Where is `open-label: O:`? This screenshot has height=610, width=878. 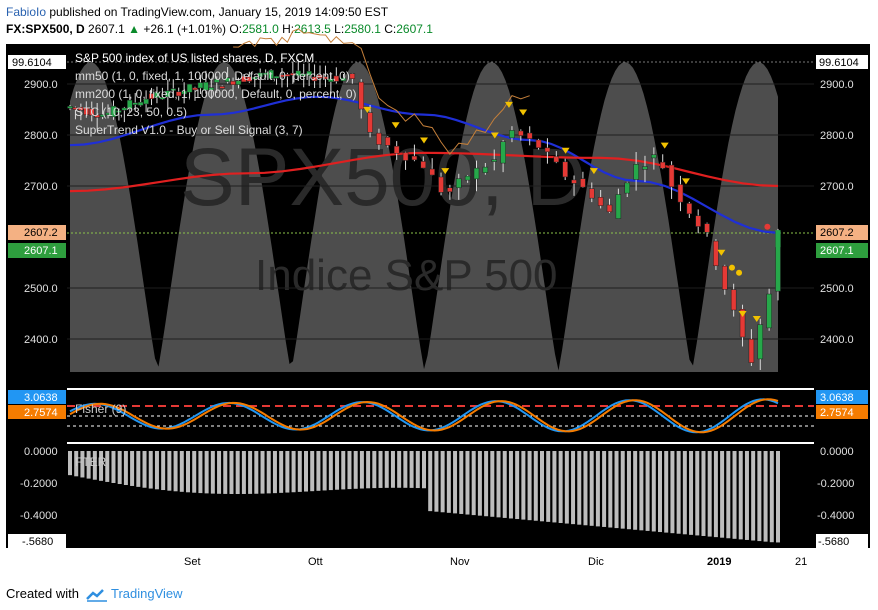 open-label: O: is located at coordinates (236, 29).